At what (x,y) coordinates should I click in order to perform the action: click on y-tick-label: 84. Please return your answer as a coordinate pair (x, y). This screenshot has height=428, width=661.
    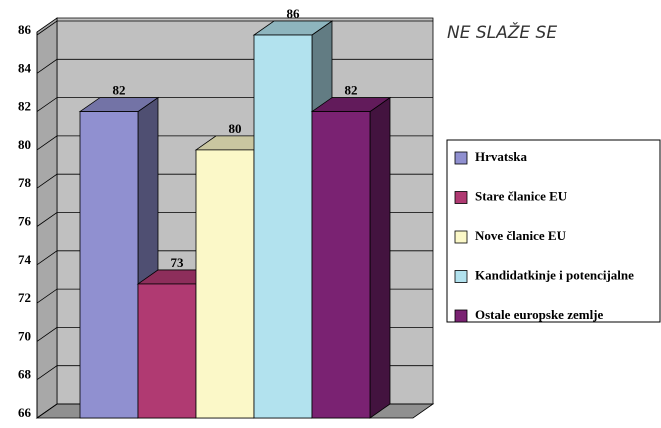
    Looking at the image, I should click on (25, 67).